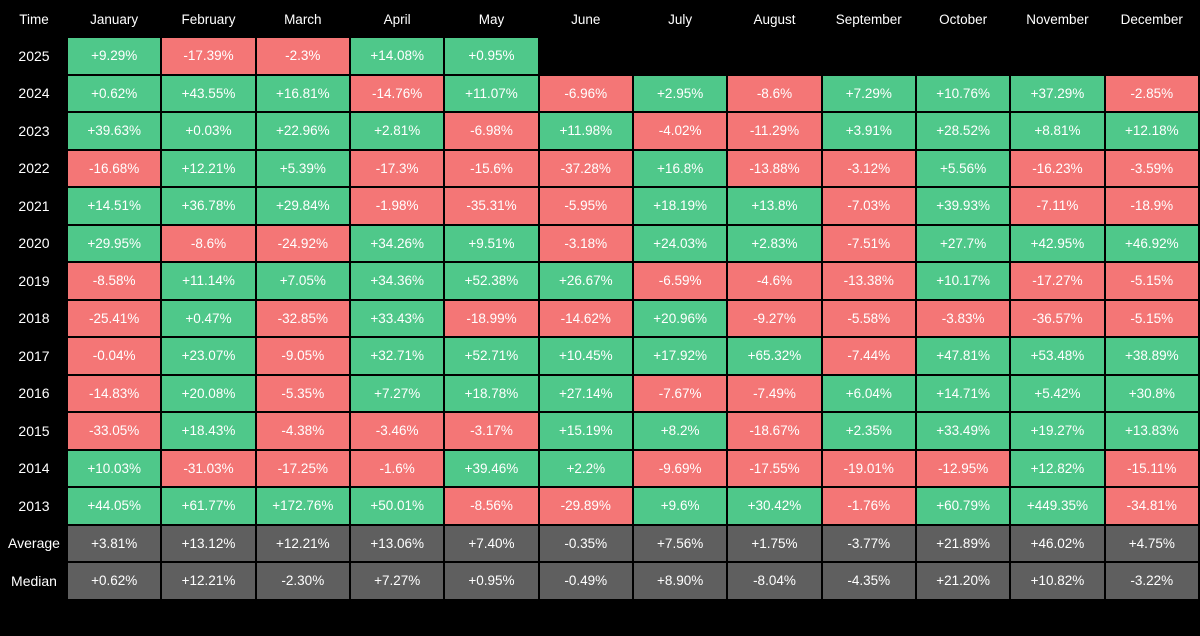 This screenshot has height=636, width=1200. Describe the element at coordinates (963, 243) in the screenshot. I see `return-cell: +27.7%` at that location.